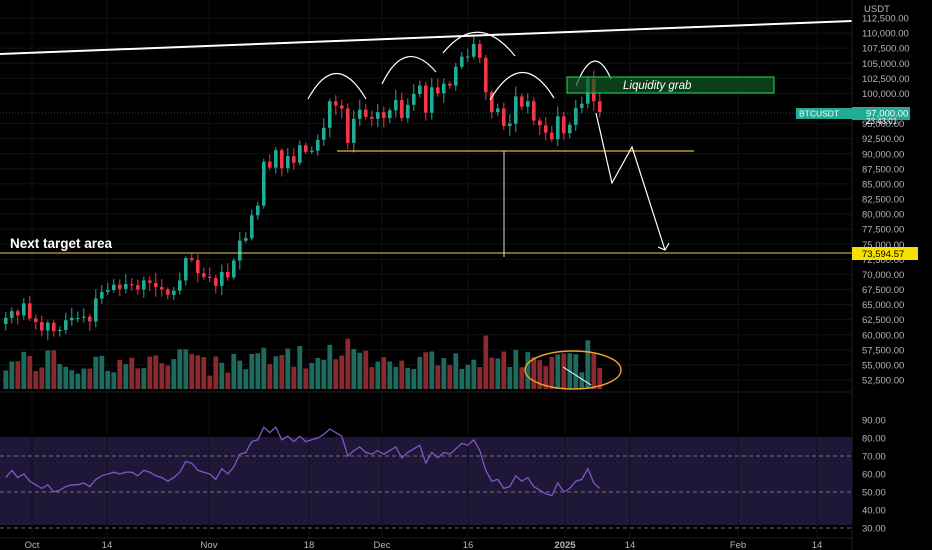 This screenshot has width=932, height=550. I want to click on symbol-tag, so click(824, 113).